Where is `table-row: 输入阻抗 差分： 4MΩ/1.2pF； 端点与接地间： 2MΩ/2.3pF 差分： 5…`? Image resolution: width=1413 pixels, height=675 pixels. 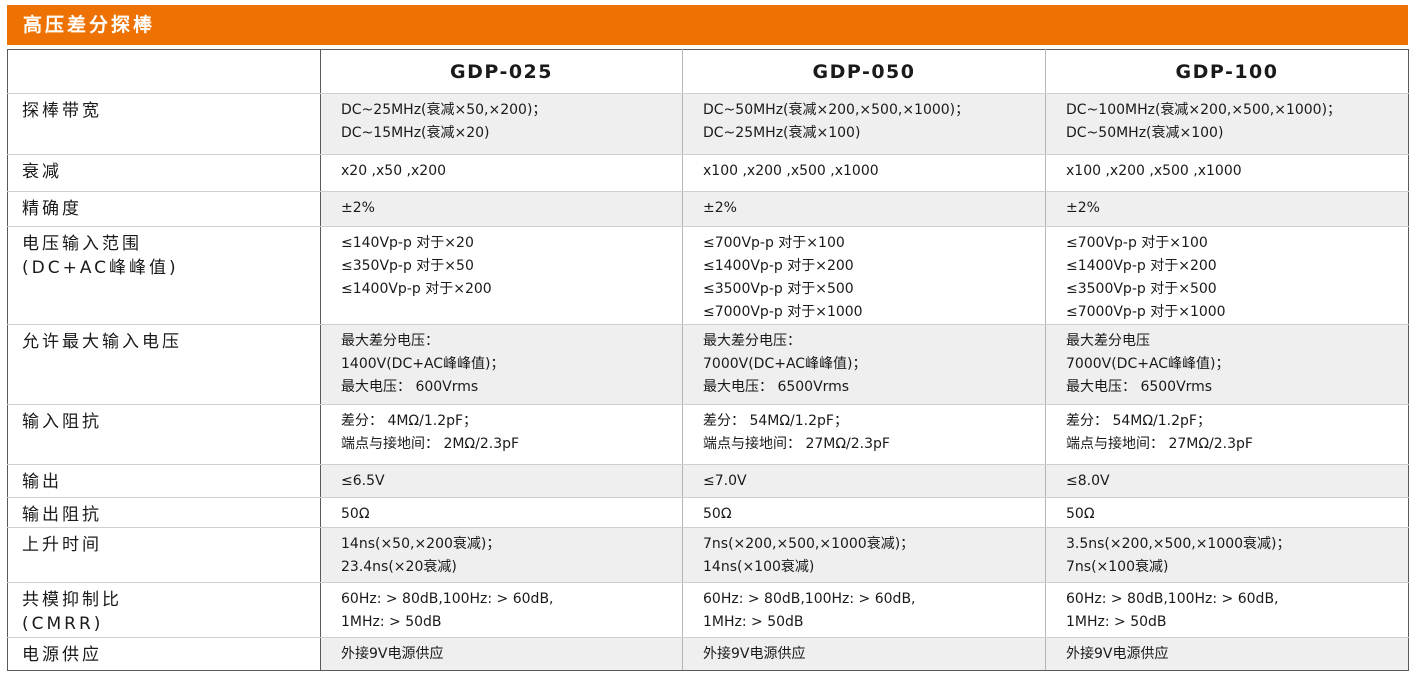
table-row: 输入阻抗 差分： 4MΩ/1.2pF； 端点与接地间： 2MΩ/2.3pF 差分： 5… is located at coordinates (708, 434).